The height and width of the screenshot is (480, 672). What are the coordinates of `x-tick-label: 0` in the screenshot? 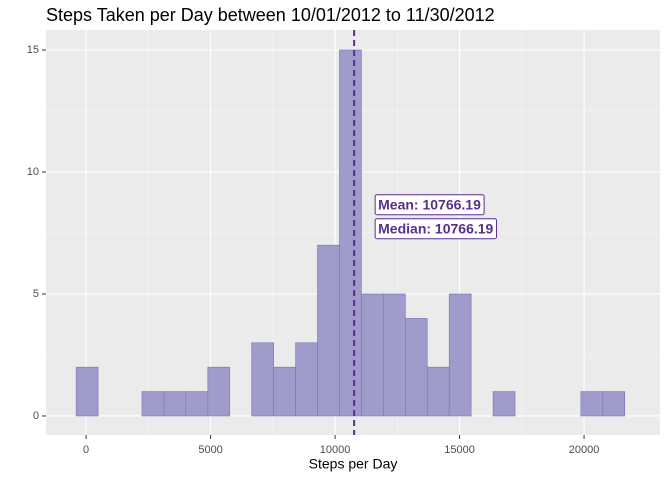 It's located at (86, 450).